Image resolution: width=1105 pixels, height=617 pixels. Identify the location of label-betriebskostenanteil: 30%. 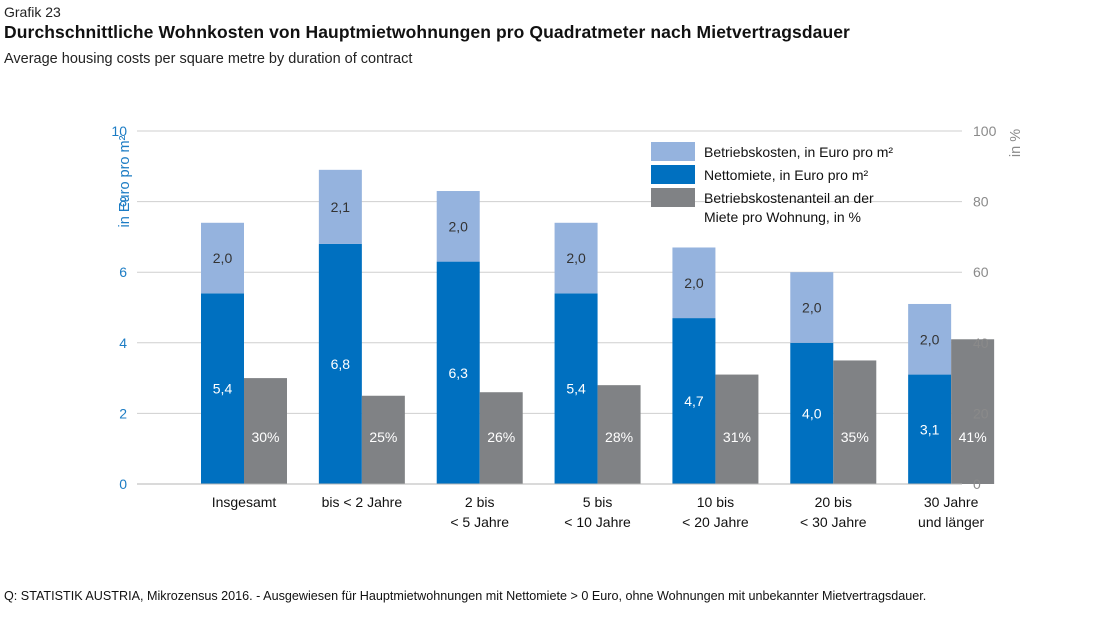
(265, 437).